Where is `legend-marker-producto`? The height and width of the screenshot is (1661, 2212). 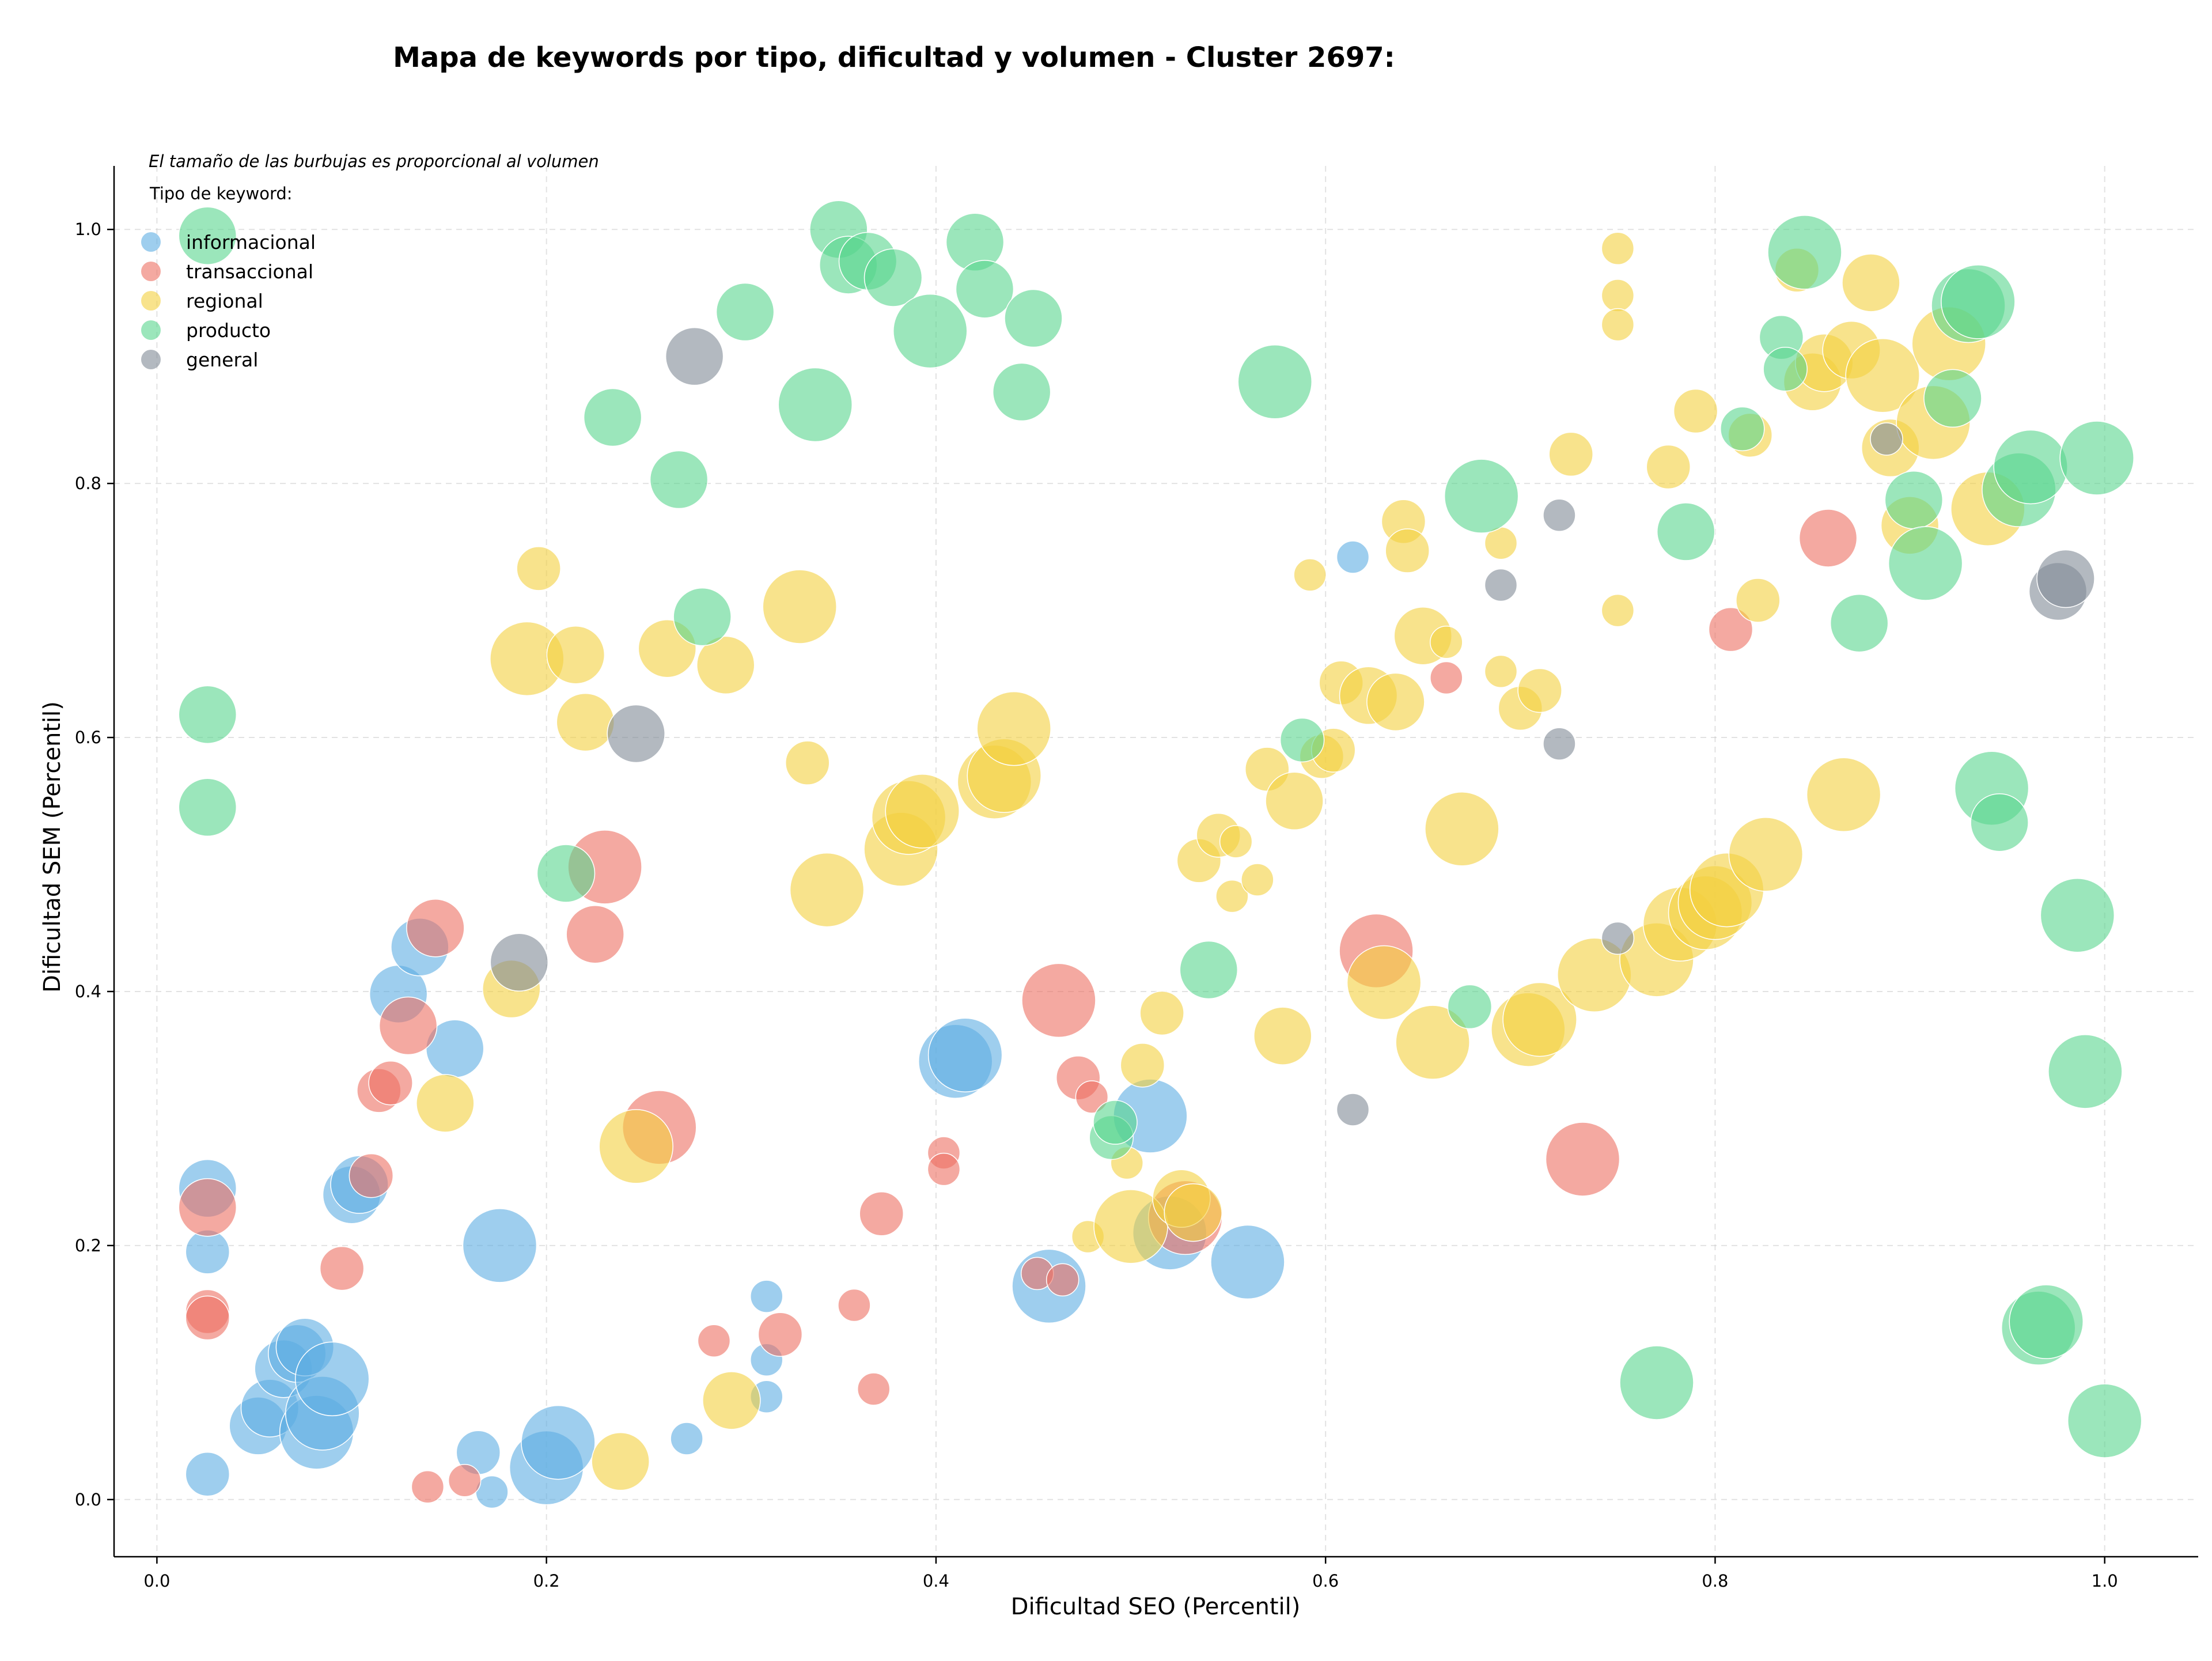 legend-marker-producto is located at coordinates (151, 330).